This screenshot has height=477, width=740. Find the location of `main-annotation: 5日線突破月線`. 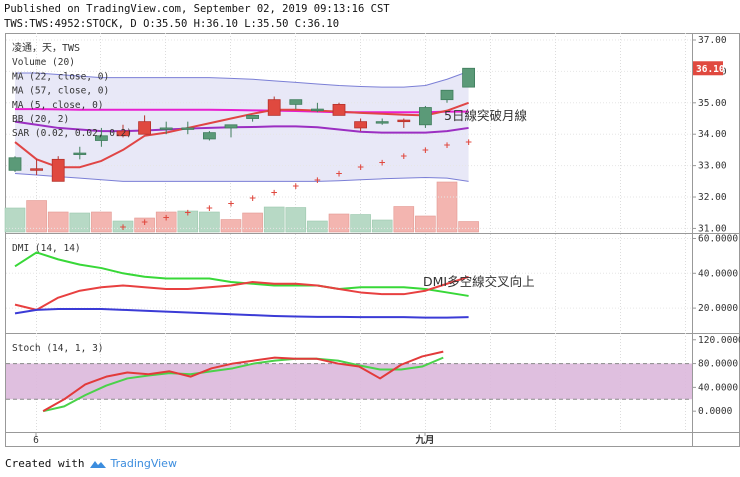

main-annotation: 5日線突破月線 is located at coordinates (485, 115).